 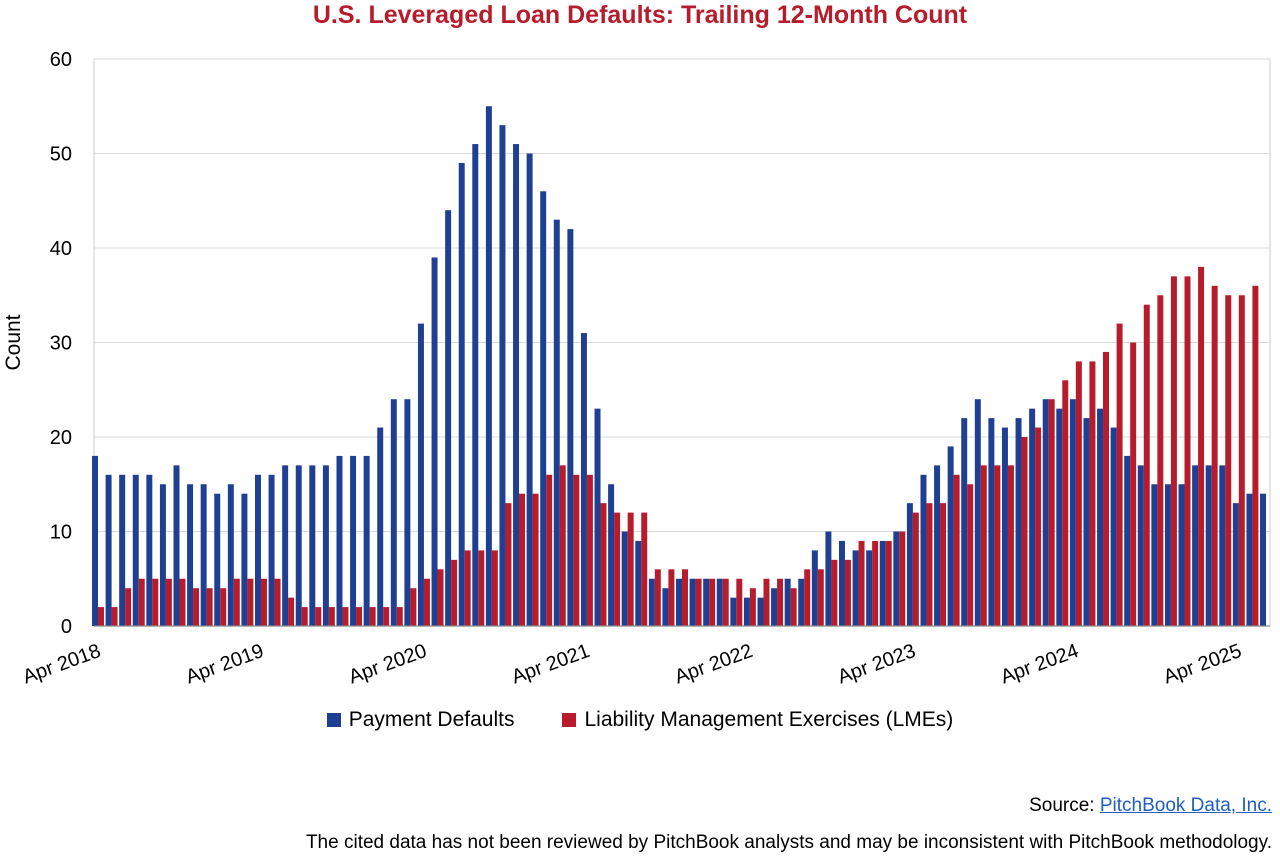 I want to click on legend-label-lme: Liability Management Exercises (LMEs), so click(x=769, y=719).